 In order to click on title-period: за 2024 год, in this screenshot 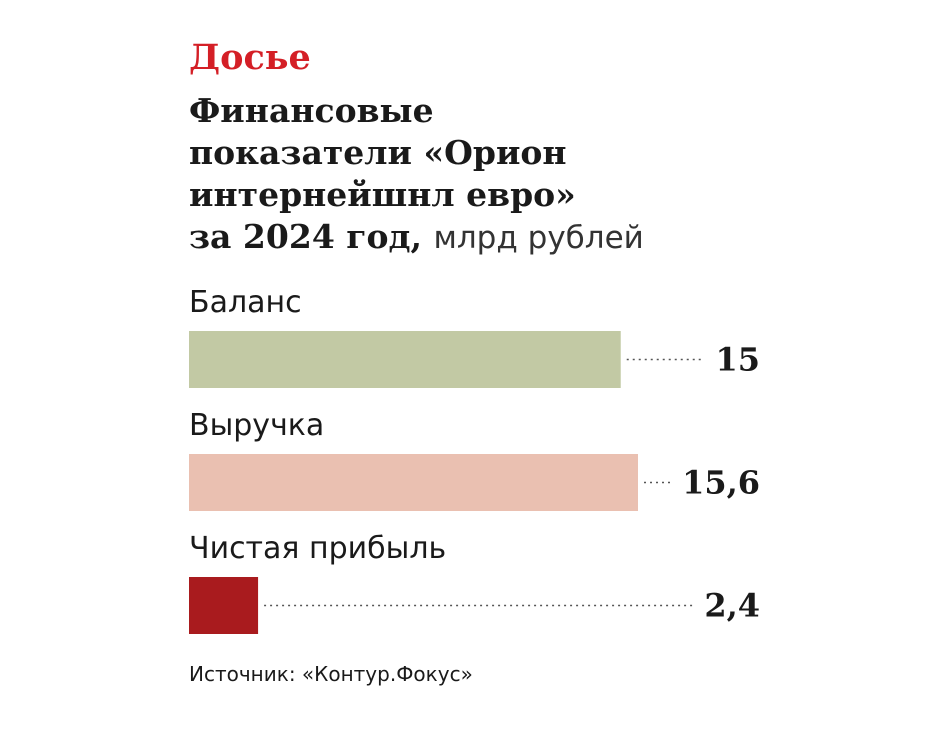, I will do `click(305, 236)`.